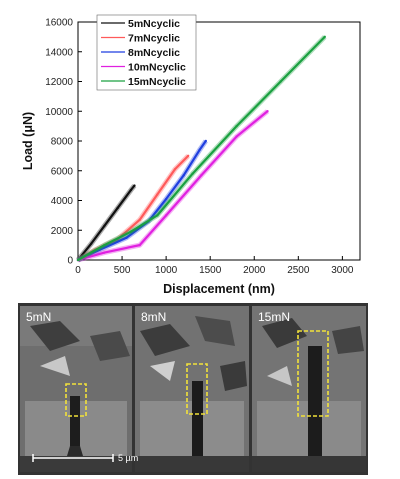 This screenshot has width=400, height=479. What do you see at coordinates (298, 270) in the screenshot?
I see `x-tick-label: 2500` at bounding box center [298, 270].